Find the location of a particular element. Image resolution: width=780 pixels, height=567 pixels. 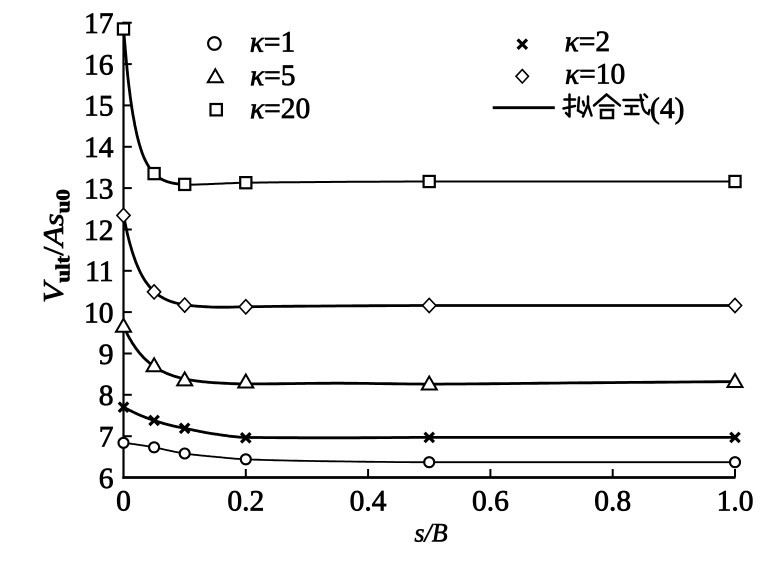

svg-text: 7 is located at coordinates (106, 438).